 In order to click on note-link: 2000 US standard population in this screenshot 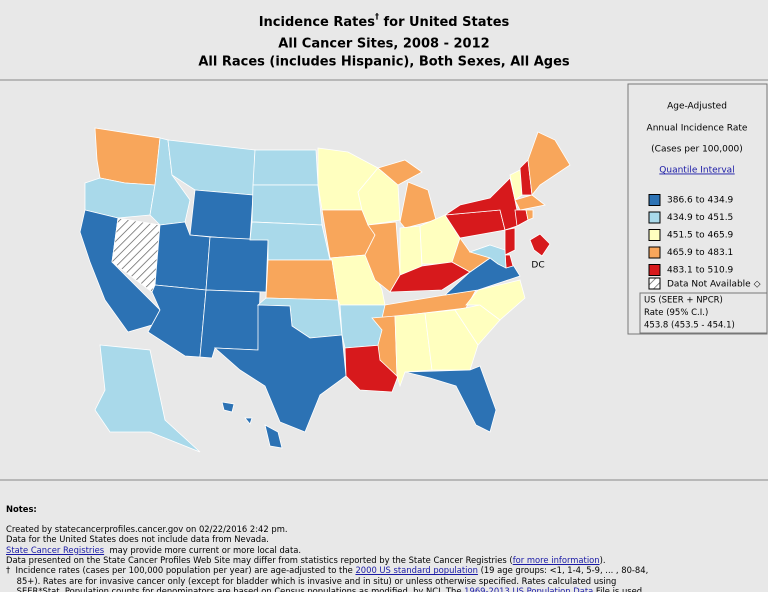, I will do `click(416, 570)`.